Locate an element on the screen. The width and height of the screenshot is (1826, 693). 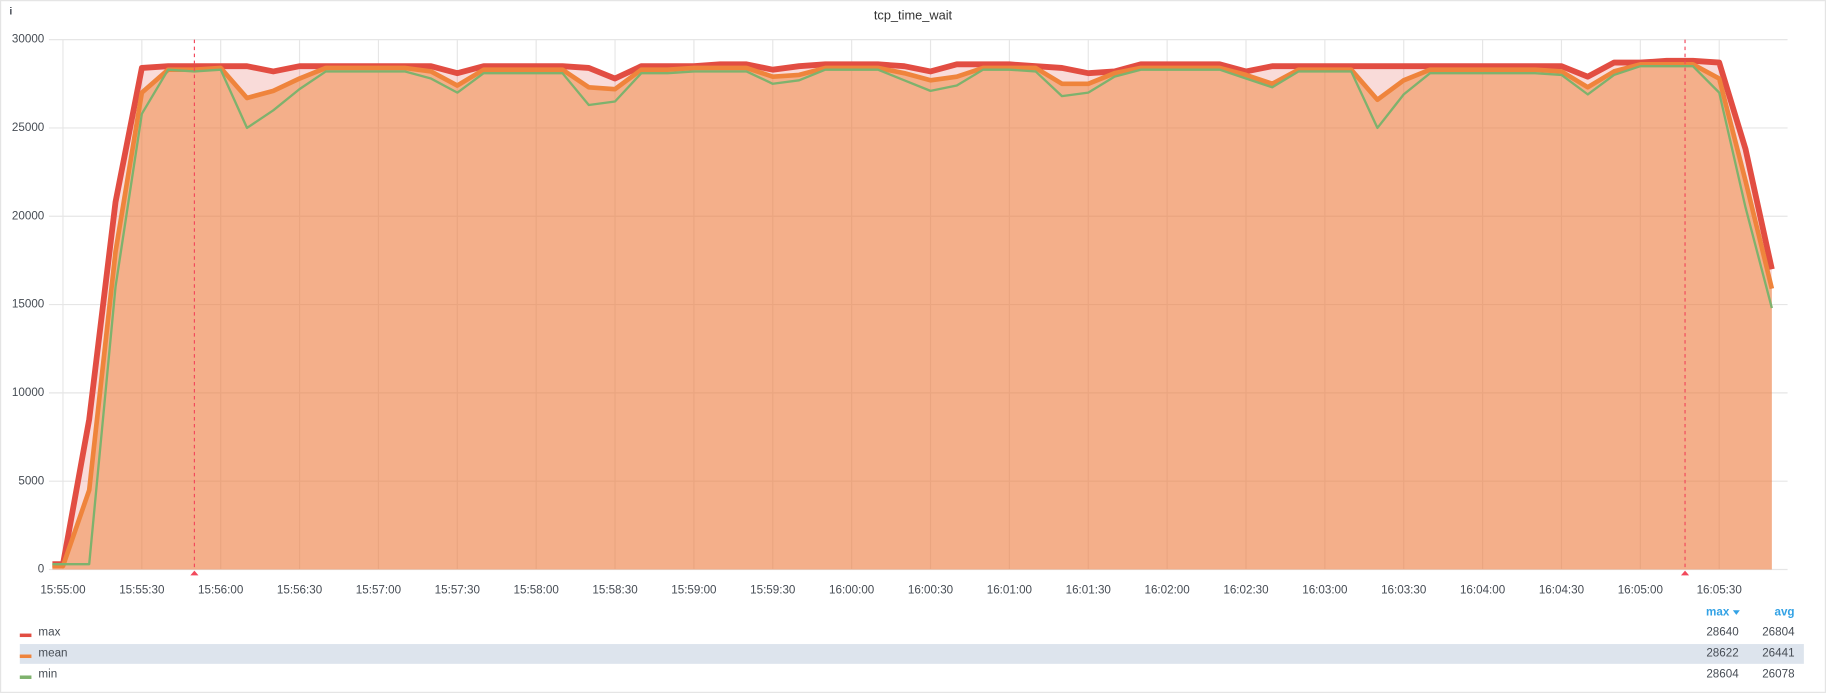
x-tick-label: 16:04:30 is located at coordinates (1562, 590).